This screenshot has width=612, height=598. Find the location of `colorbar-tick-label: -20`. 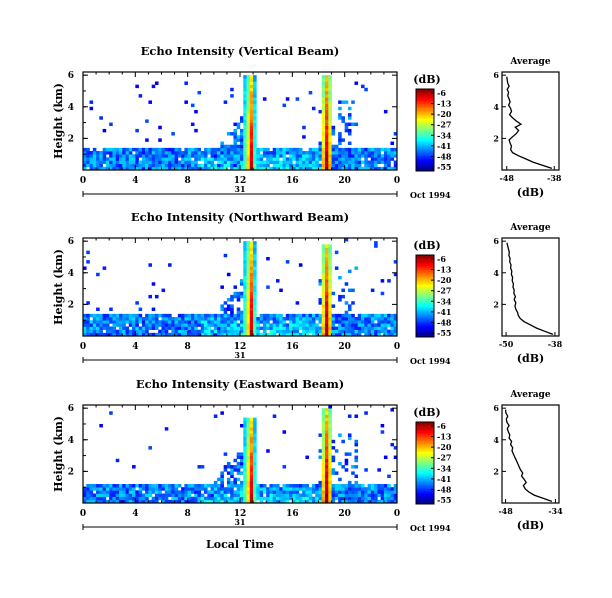

colorbar-tick-label: -20 is located at coordinates (444, 114).